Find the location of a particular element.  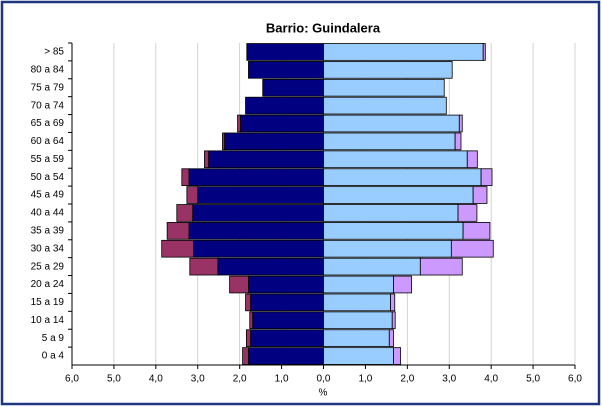

y-tick-label: 35 a 39 is located at coordinates (48, 230).